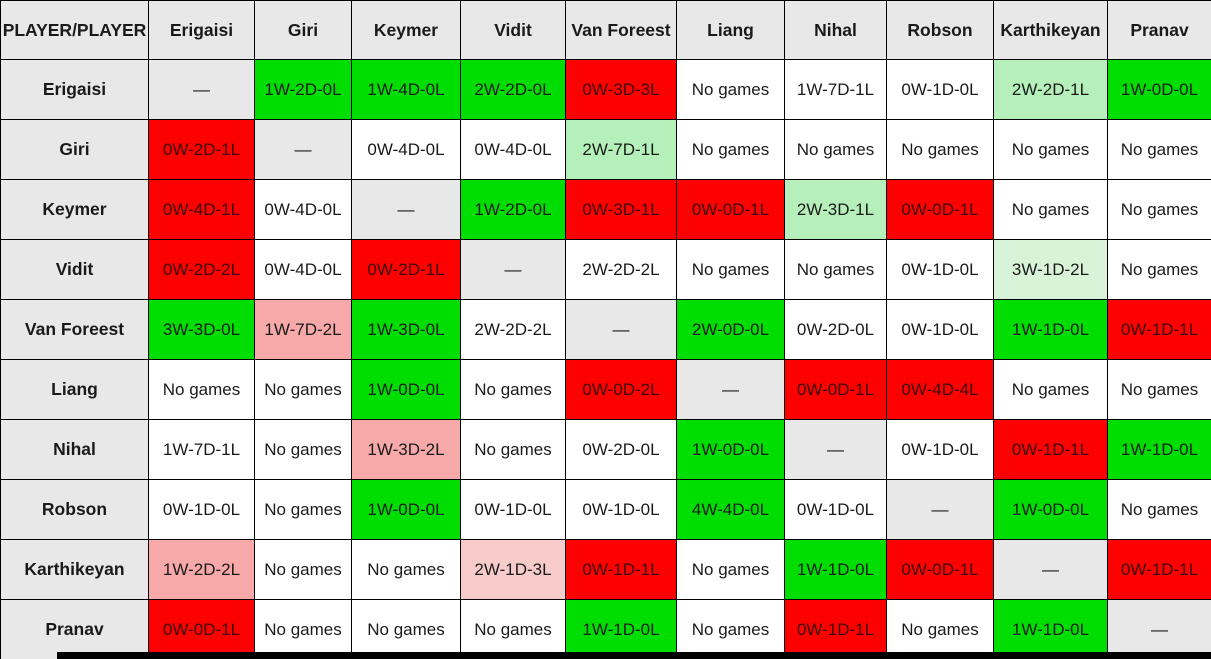  Describe the element at coordinates (74, 629) in the screenshot. I see `row-header: Pranav` at that location.